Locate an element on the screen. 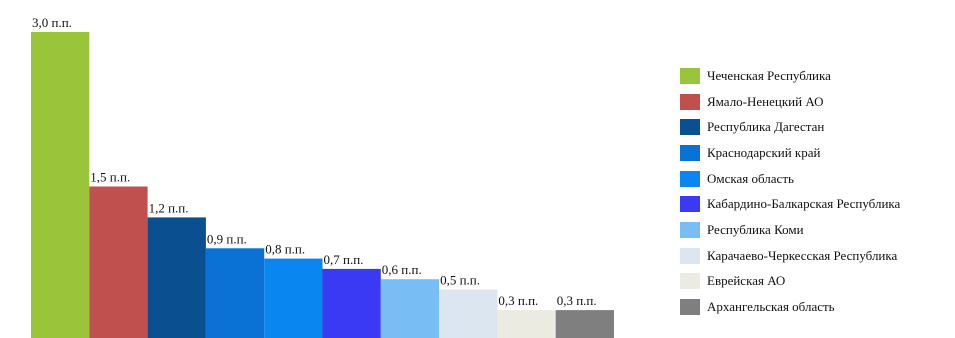 Image resolution: width=955 pixels, height=338 pixels. legend-item: Краснодарский край is located at coordinates (790, 153).